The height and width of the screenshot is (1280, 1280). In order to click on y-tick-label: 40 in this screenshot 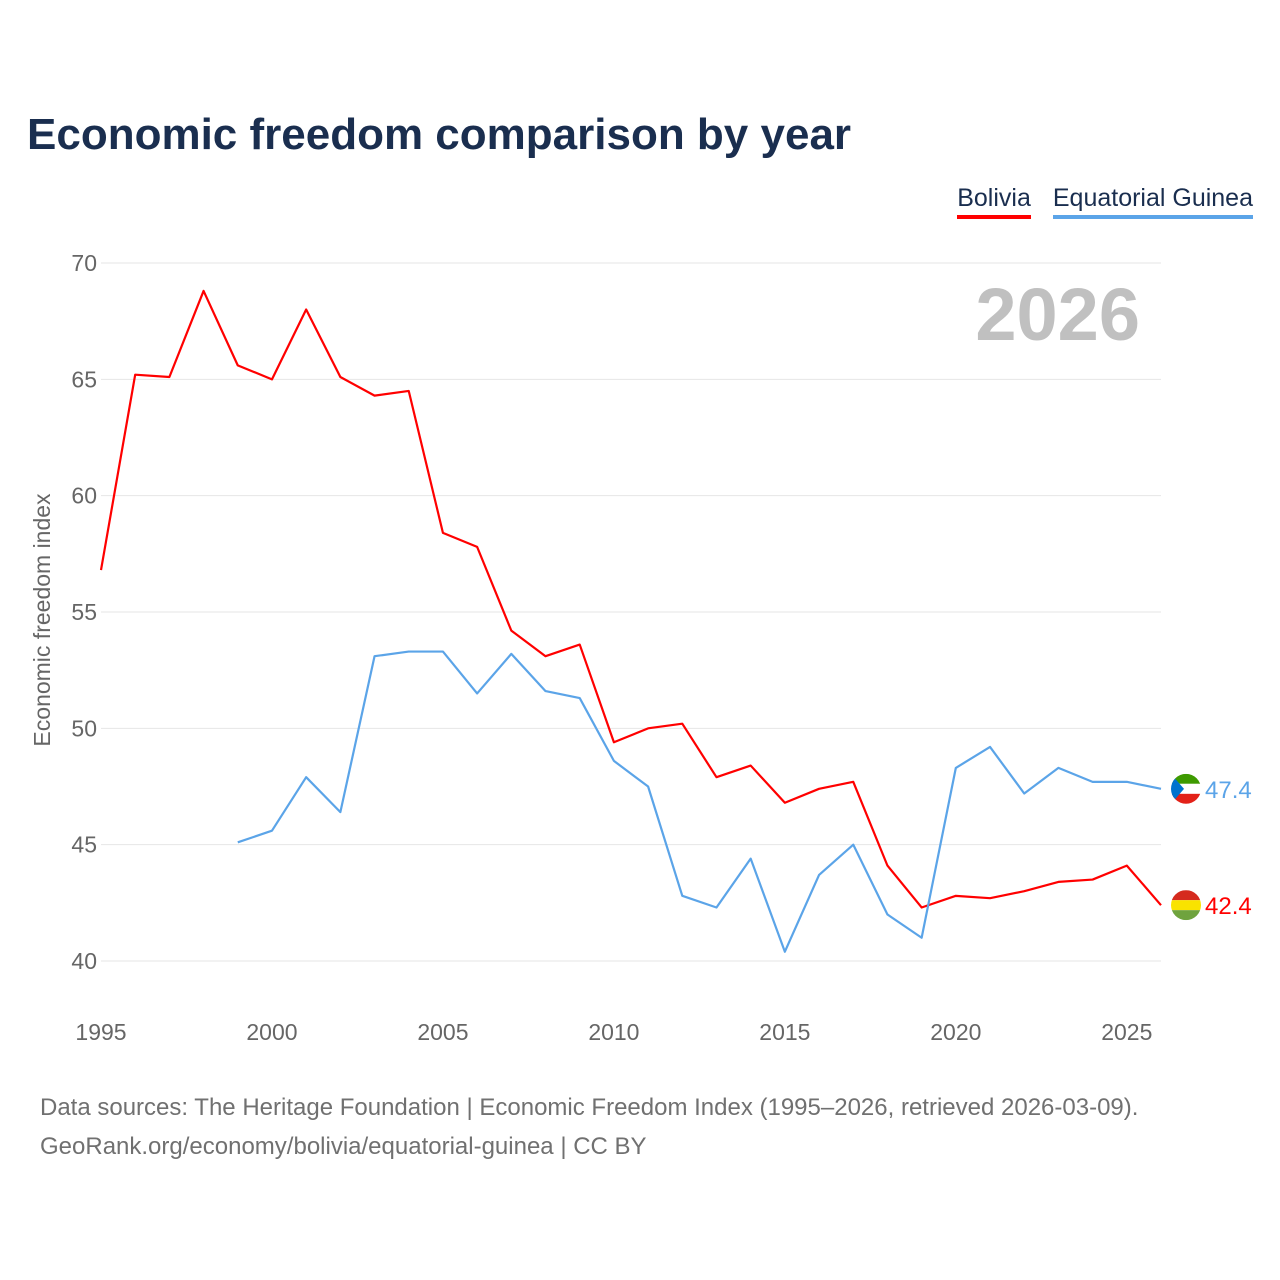, I will do `click(84, 961)`.